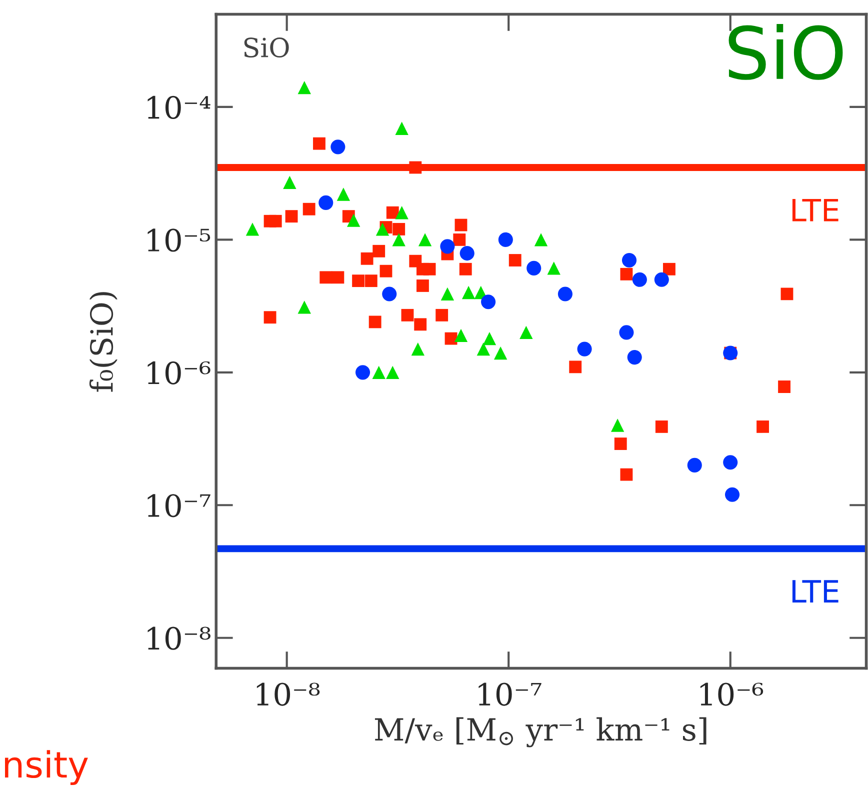 Image resolution: width=868 pixels, height=789 pixels. Describe the element at coordinates (179, 372) in the screenshot. I see `y-tick-label: 10⁻⁶` at that location.